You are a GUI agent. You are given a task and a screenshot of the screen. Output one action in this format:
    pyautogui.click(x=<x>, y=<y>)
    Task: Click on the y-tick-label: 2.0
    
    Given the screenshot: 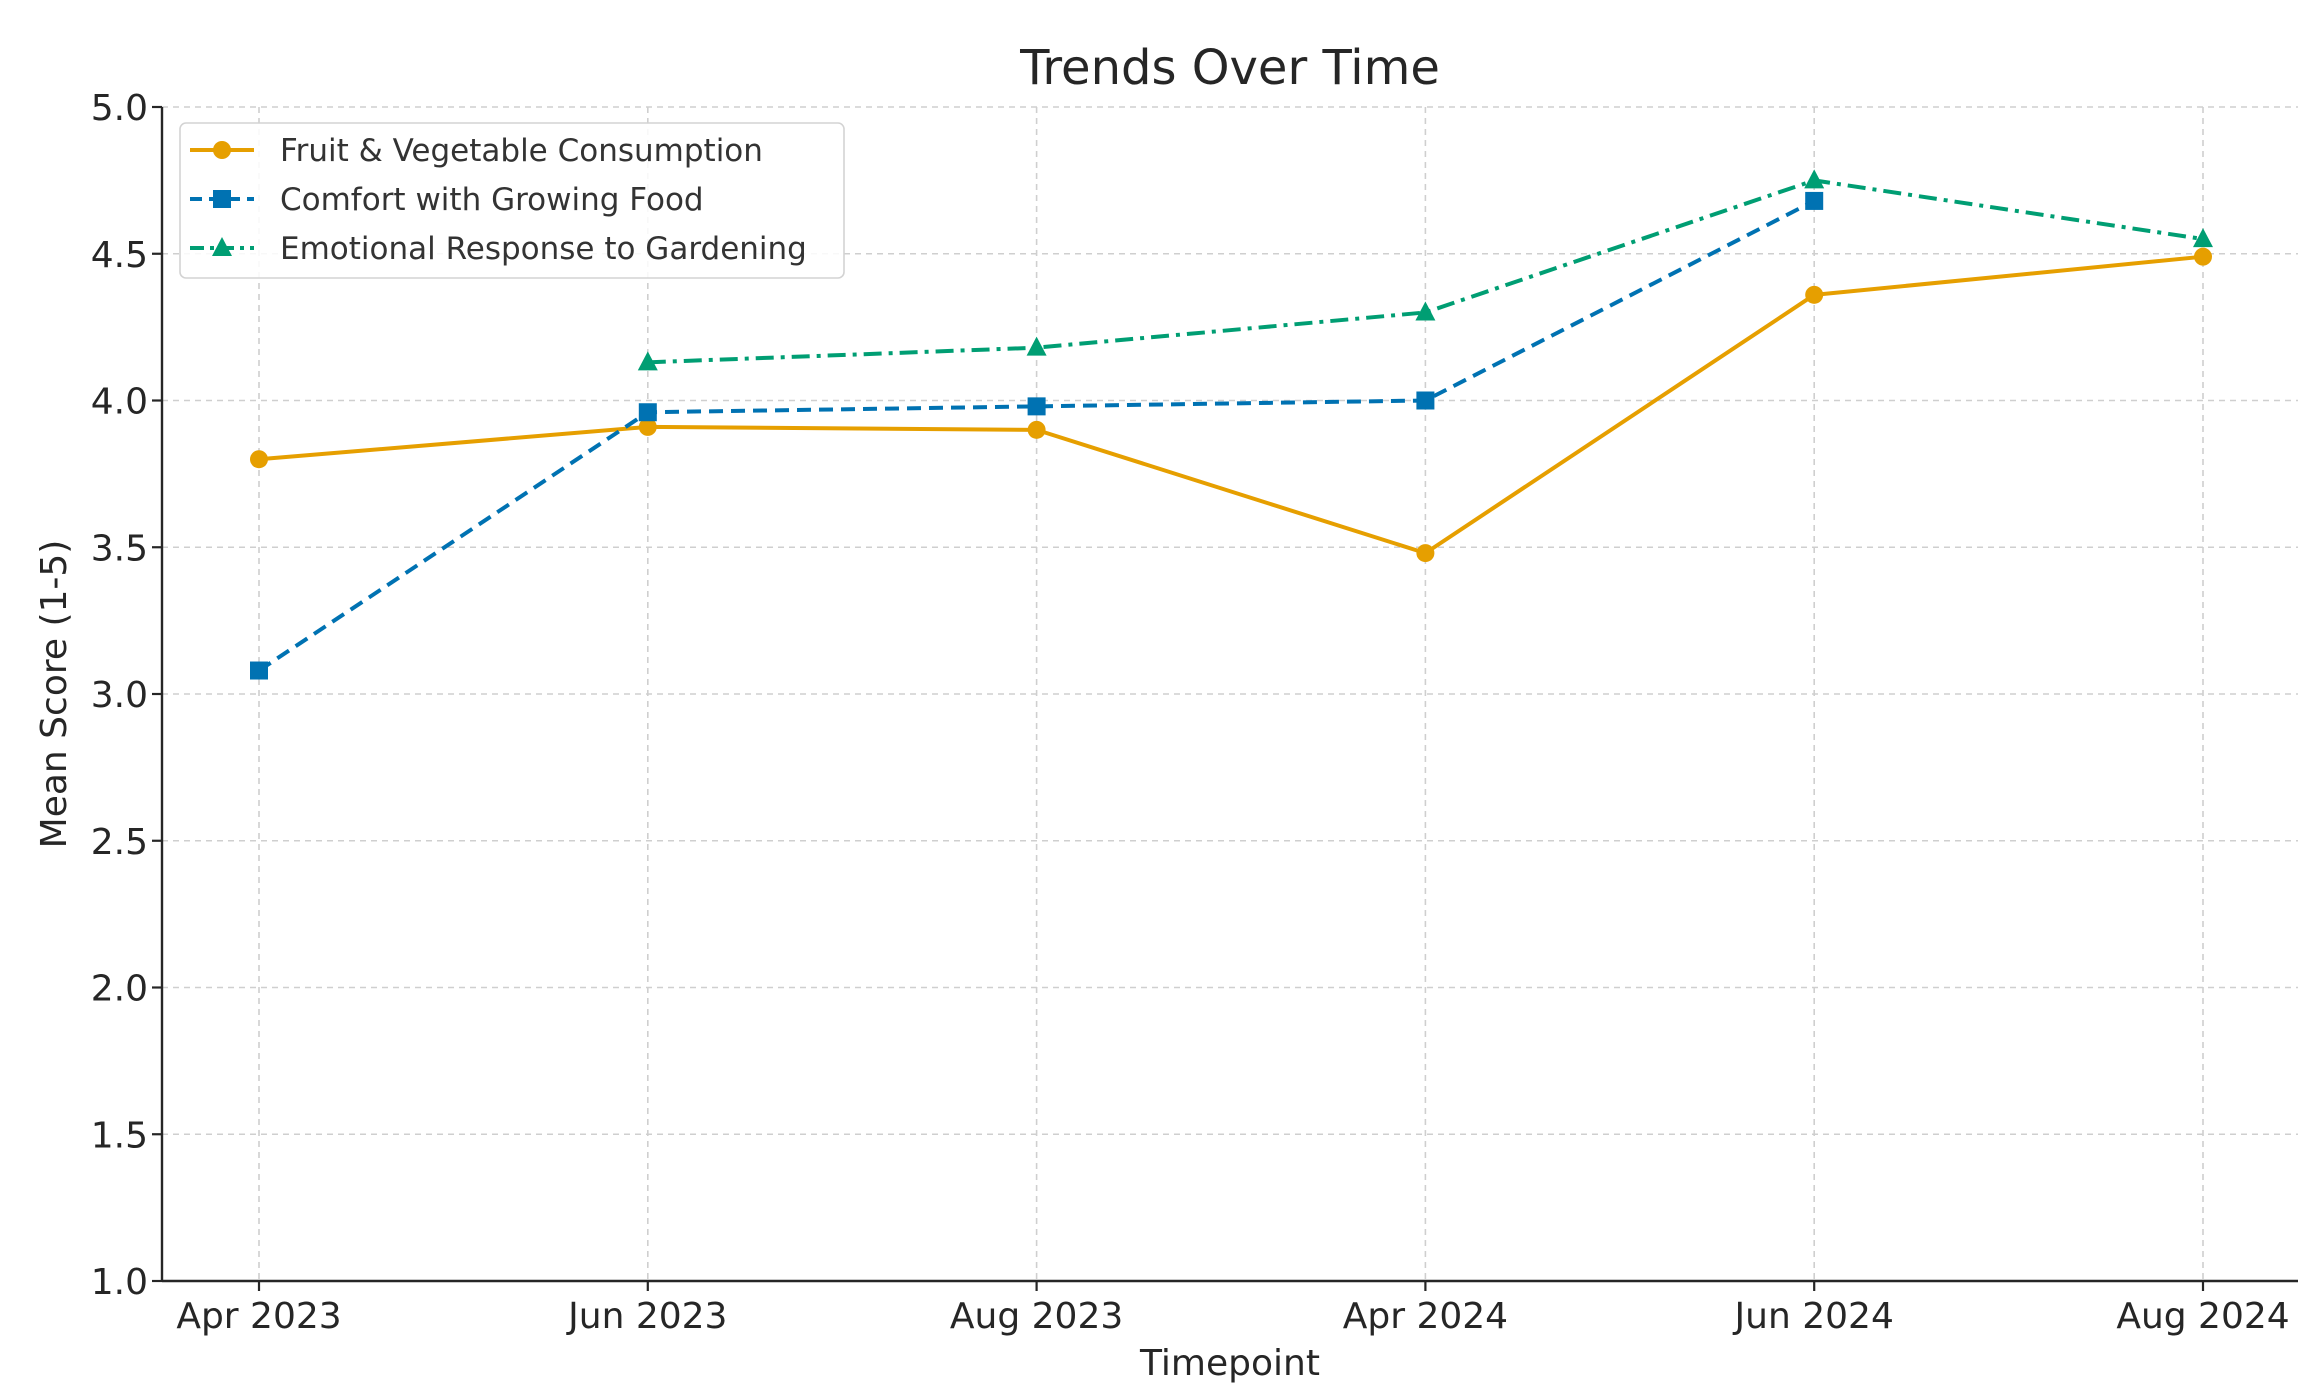 What is the action you would take?
    pyautogui.click(x=119, y=989)
    